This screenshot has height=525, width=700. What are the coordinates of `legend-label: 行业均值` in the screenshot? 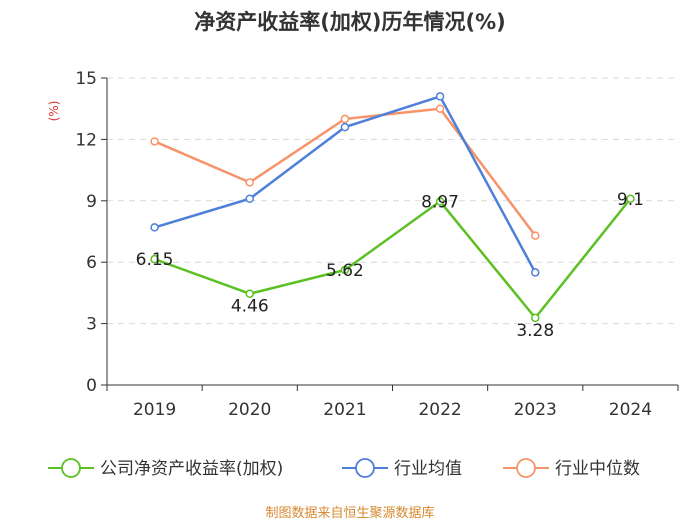 It's located at (428, 469).